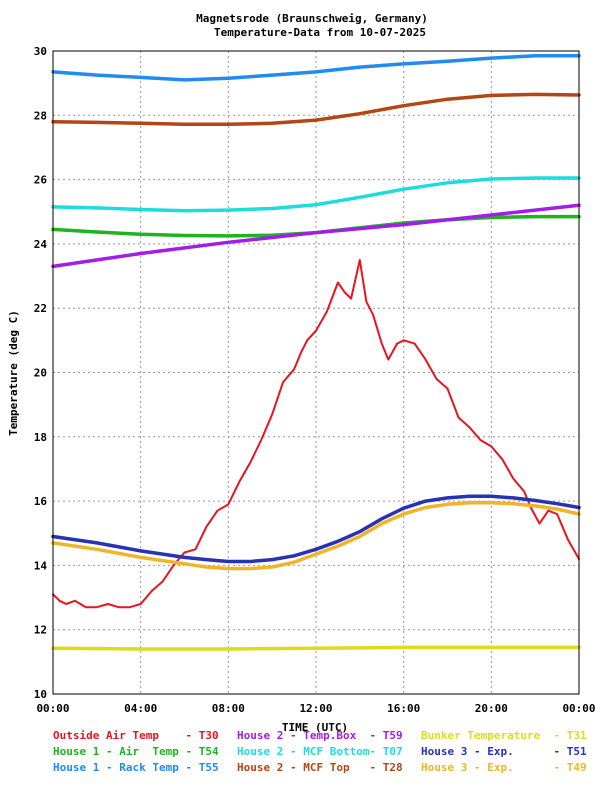 This screenshot has width=600, height=800. I want to click on x-tick-label: 08:00, so click(228, 708).